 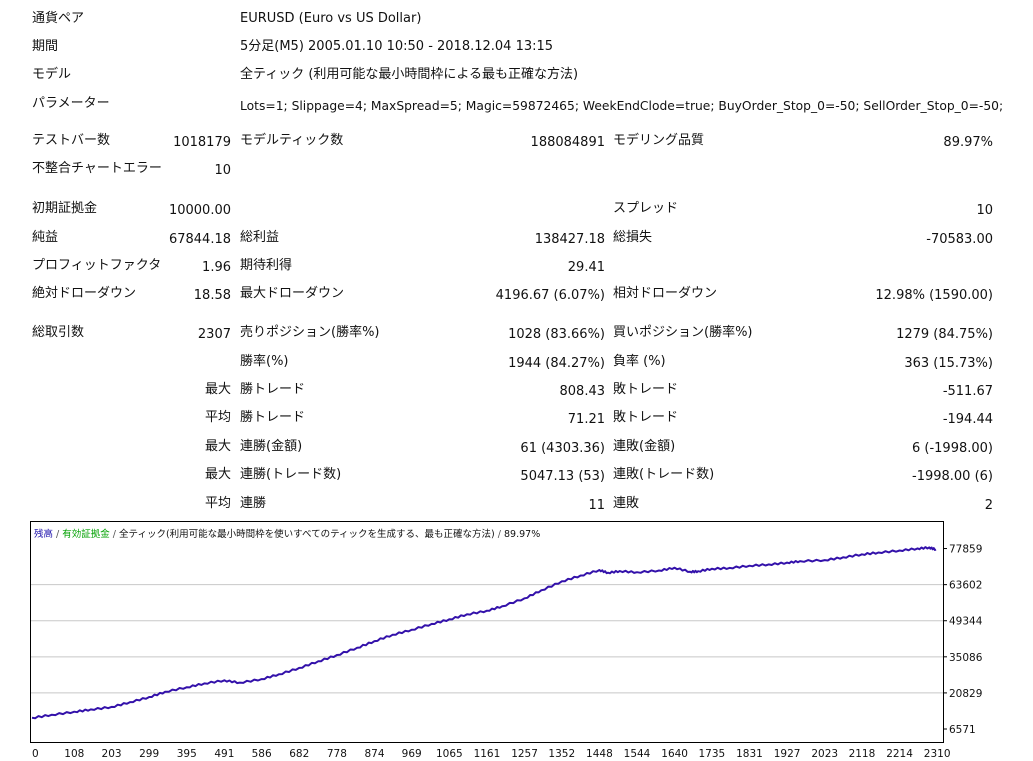 What do you see at coordinates (582, 391) in the screenshot?
I see `largest-win-value: 808.43` at bounding box center [582, 391].